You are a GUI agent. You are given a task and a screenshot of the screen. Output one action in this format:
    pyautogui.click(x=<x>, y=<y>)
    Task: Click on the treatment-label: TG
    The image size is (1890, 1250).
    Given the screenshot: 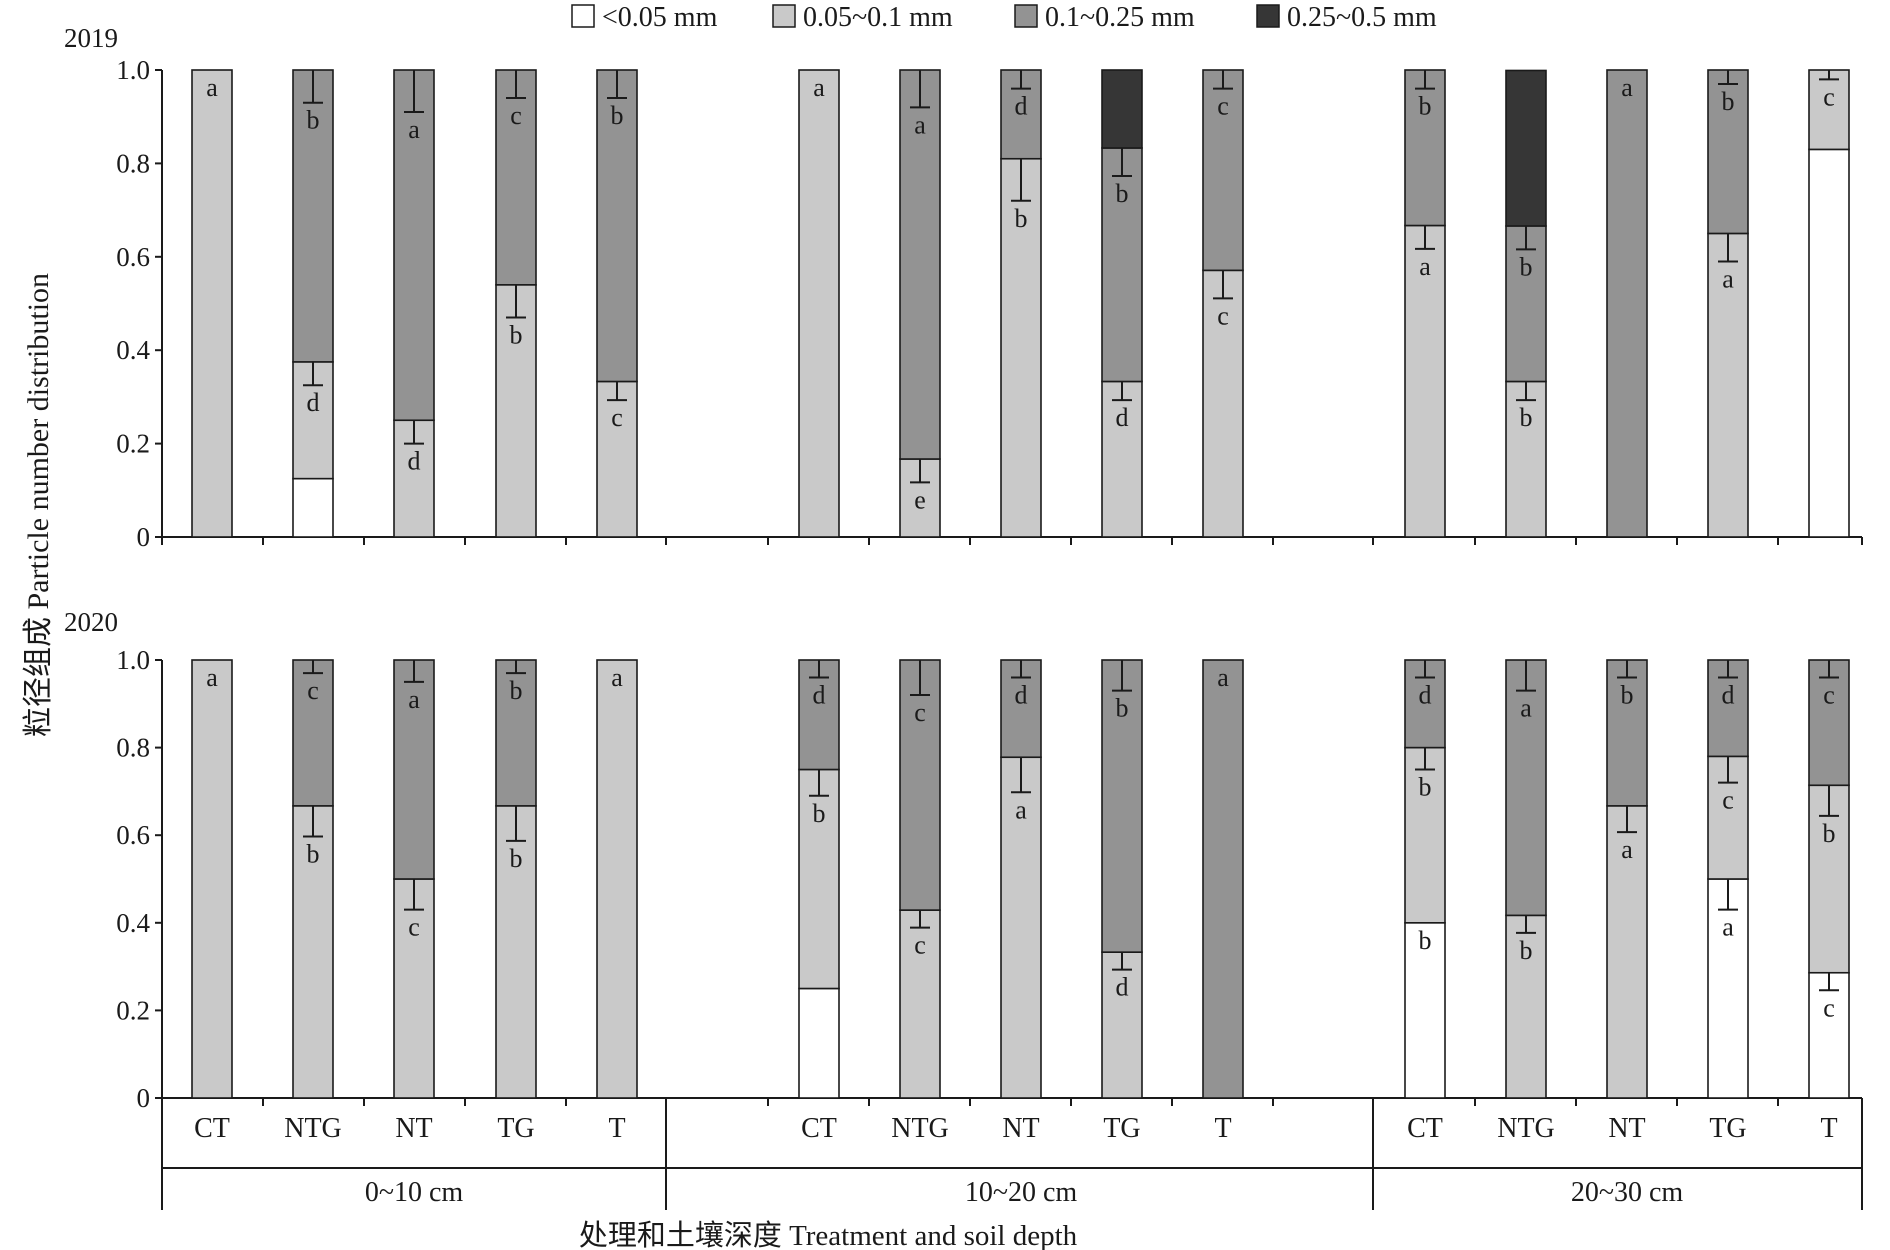 What is the action you would take?
    pyautogui.click(x=515, y=1128)
    